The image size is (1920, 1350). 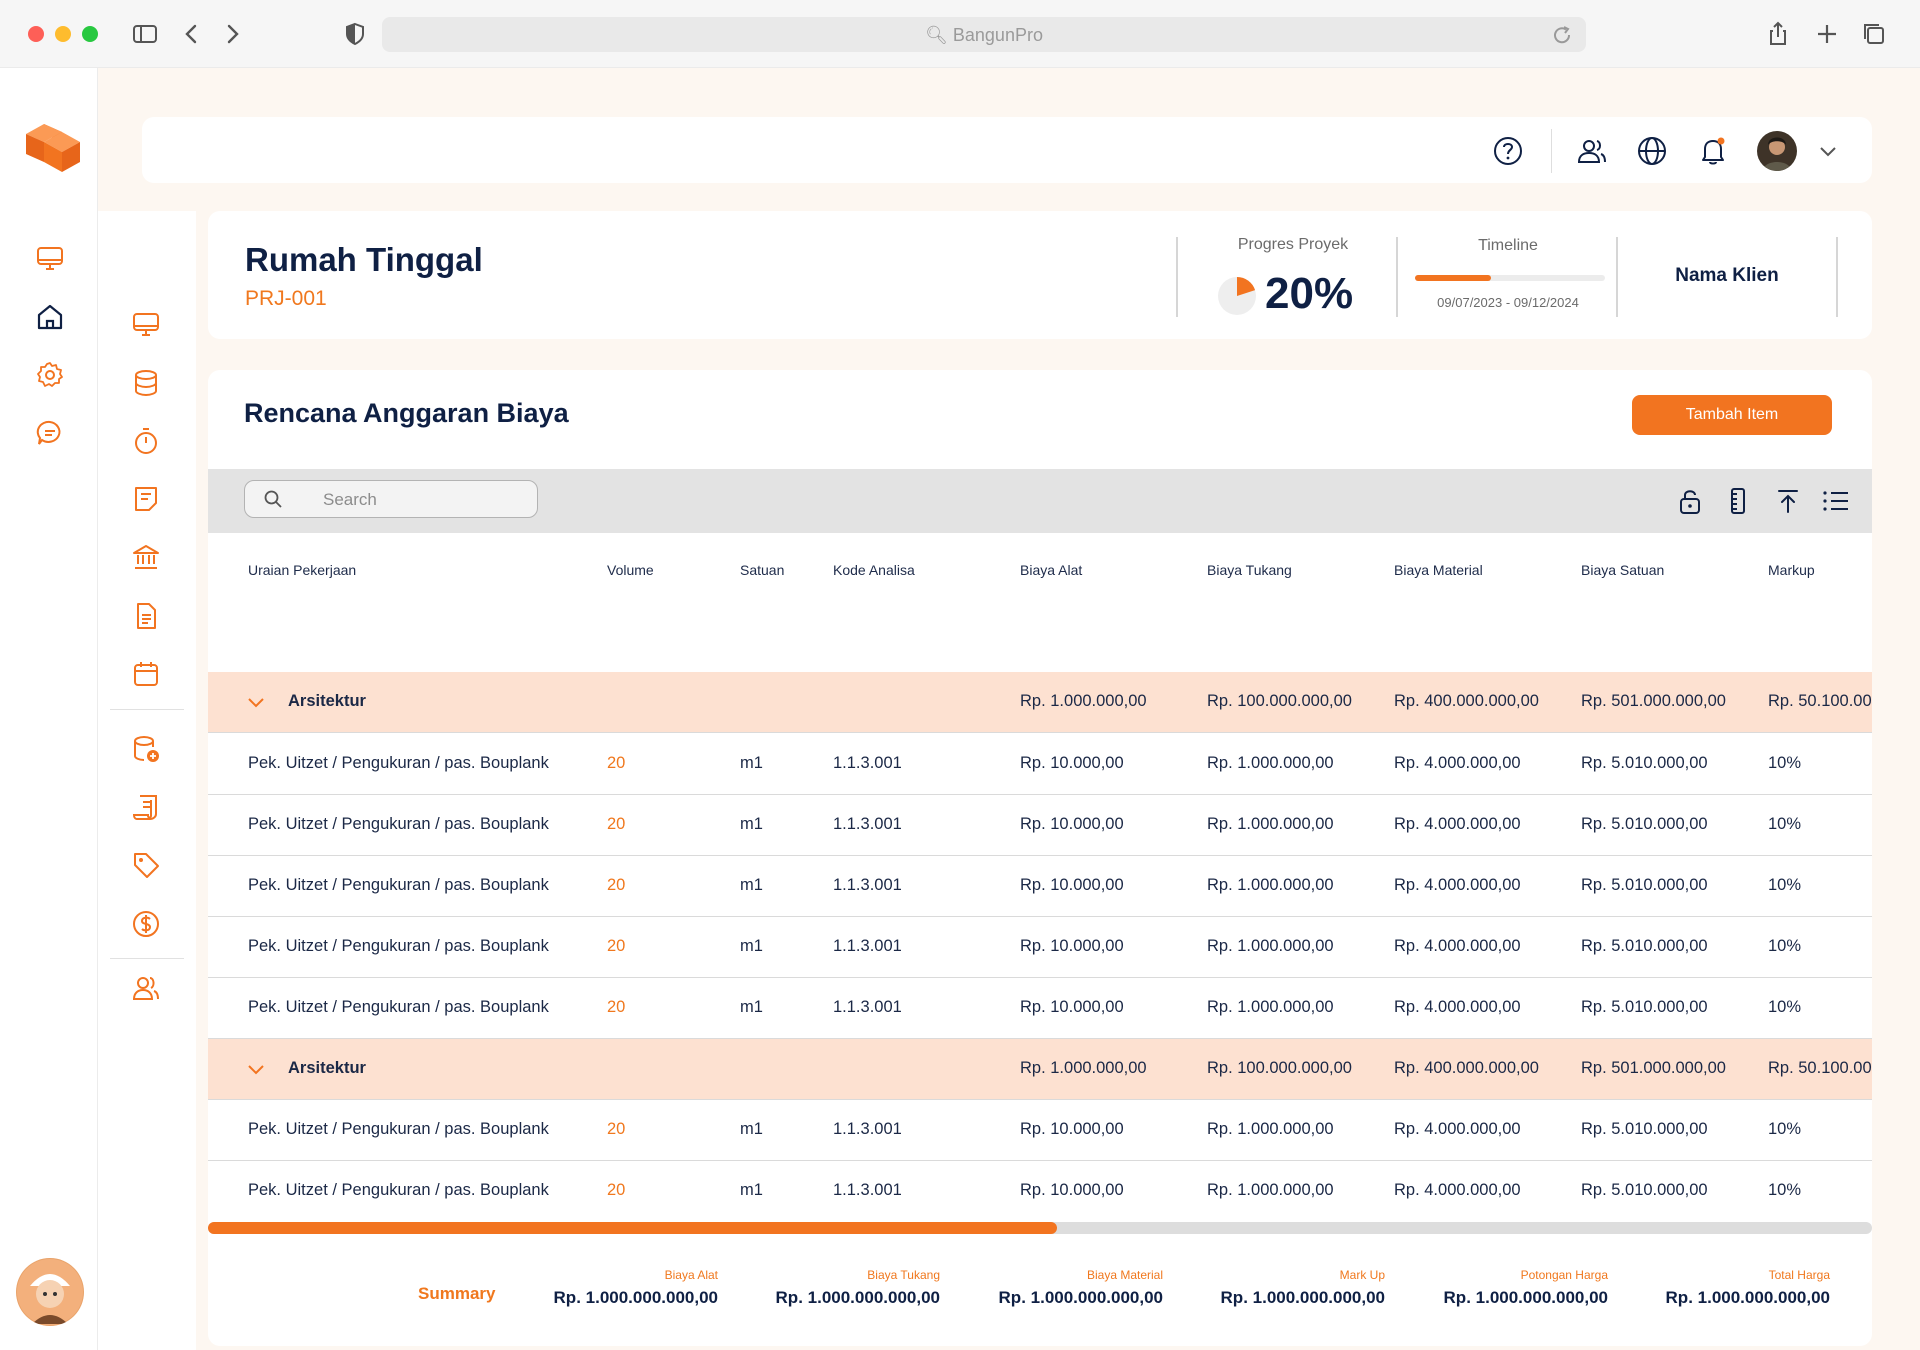 I want to click on search-icon: 🔍︎, so click(x=936, y=35).